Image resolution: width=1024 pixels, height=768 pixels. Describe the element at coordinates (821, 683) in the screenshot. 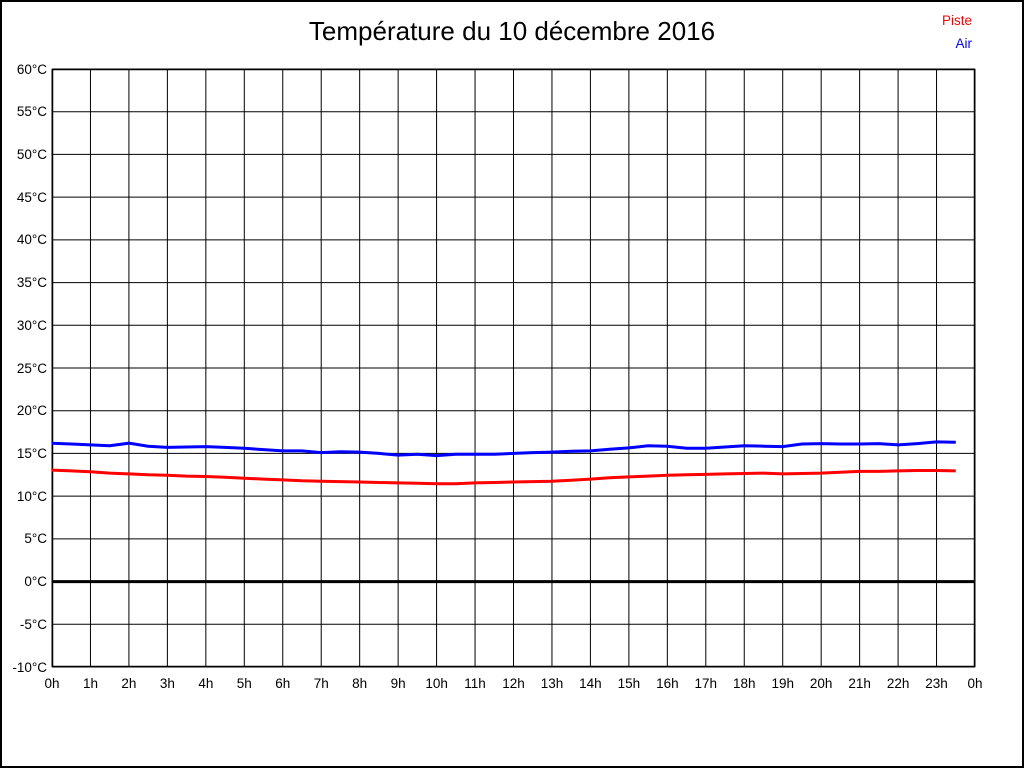

I see `x-tick-label: 20h` at that location.